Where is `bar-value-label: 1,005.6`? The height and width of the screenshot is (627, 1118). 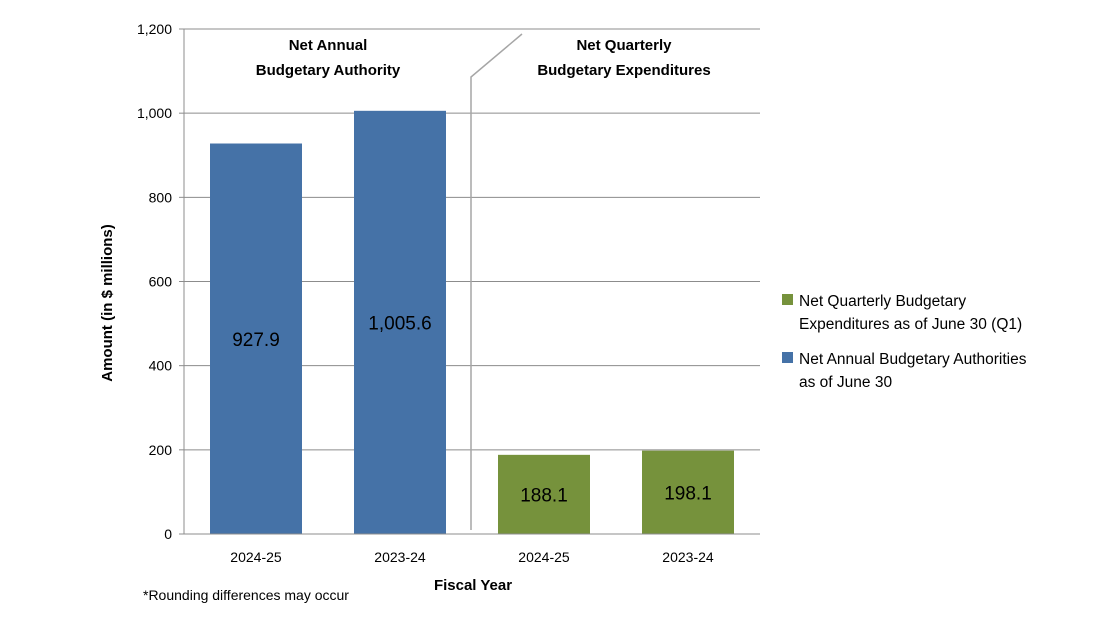
bar-value-label: 1,005.6 is located at coordinates (399, 323).